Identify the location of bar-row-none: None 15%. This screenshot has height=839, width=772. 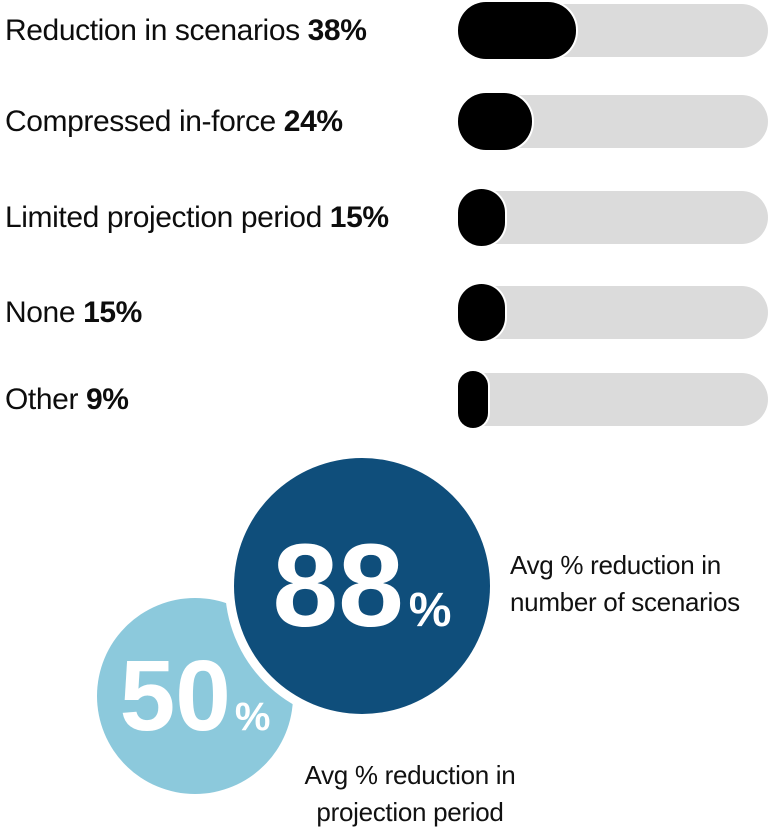
(386, 312).